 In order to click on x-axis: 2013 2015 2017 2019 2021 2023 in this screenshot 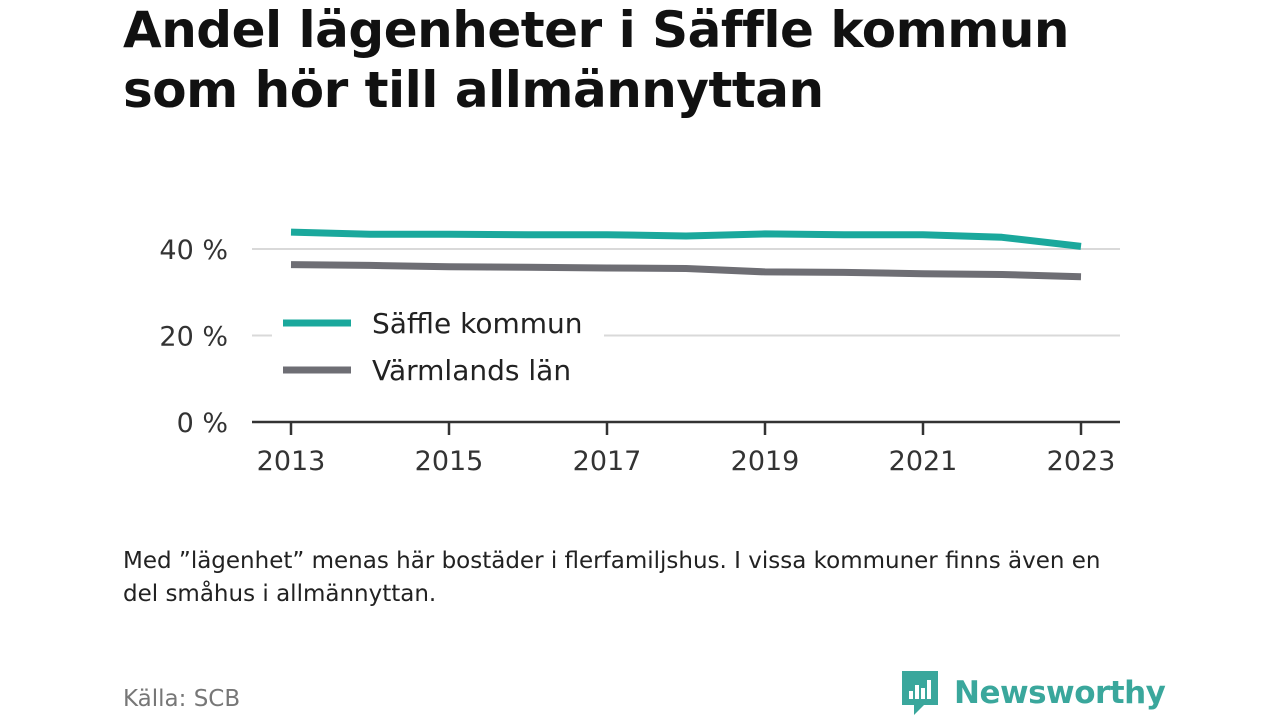, I will do `click(686, 448)`.